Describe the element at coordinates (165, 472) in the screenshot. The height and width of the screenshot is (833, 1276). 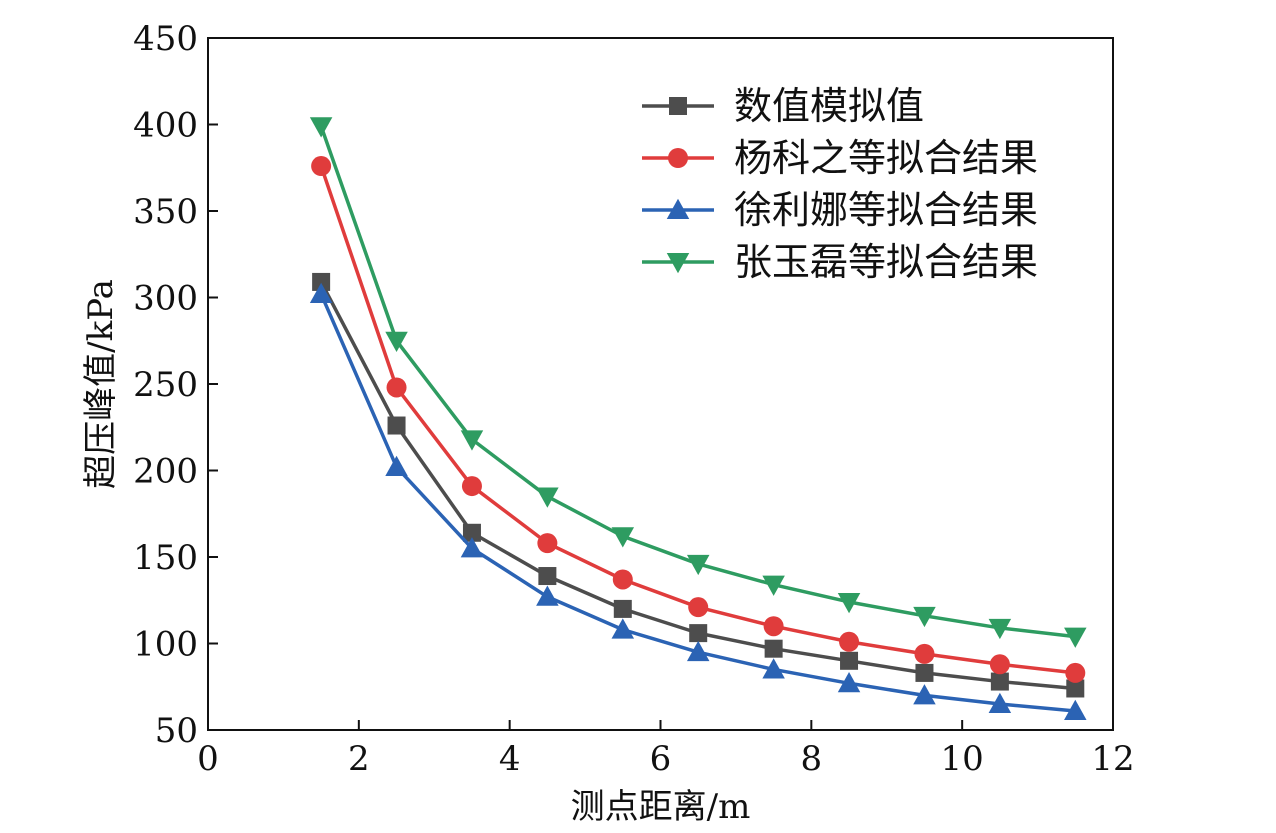
I see `y-tick-label: 200` at that location.